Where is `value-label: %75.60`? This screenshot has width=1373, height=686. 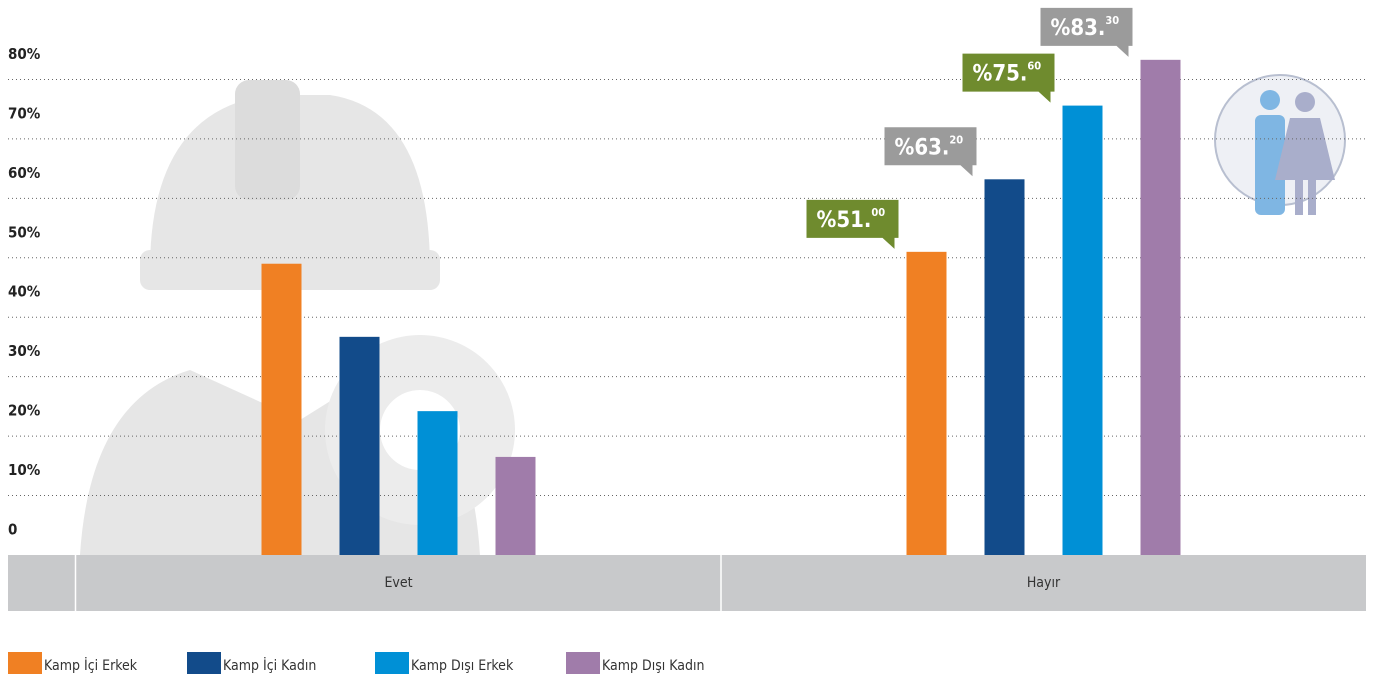 value-label: %75.60 is located at coordinates (1007, 73).